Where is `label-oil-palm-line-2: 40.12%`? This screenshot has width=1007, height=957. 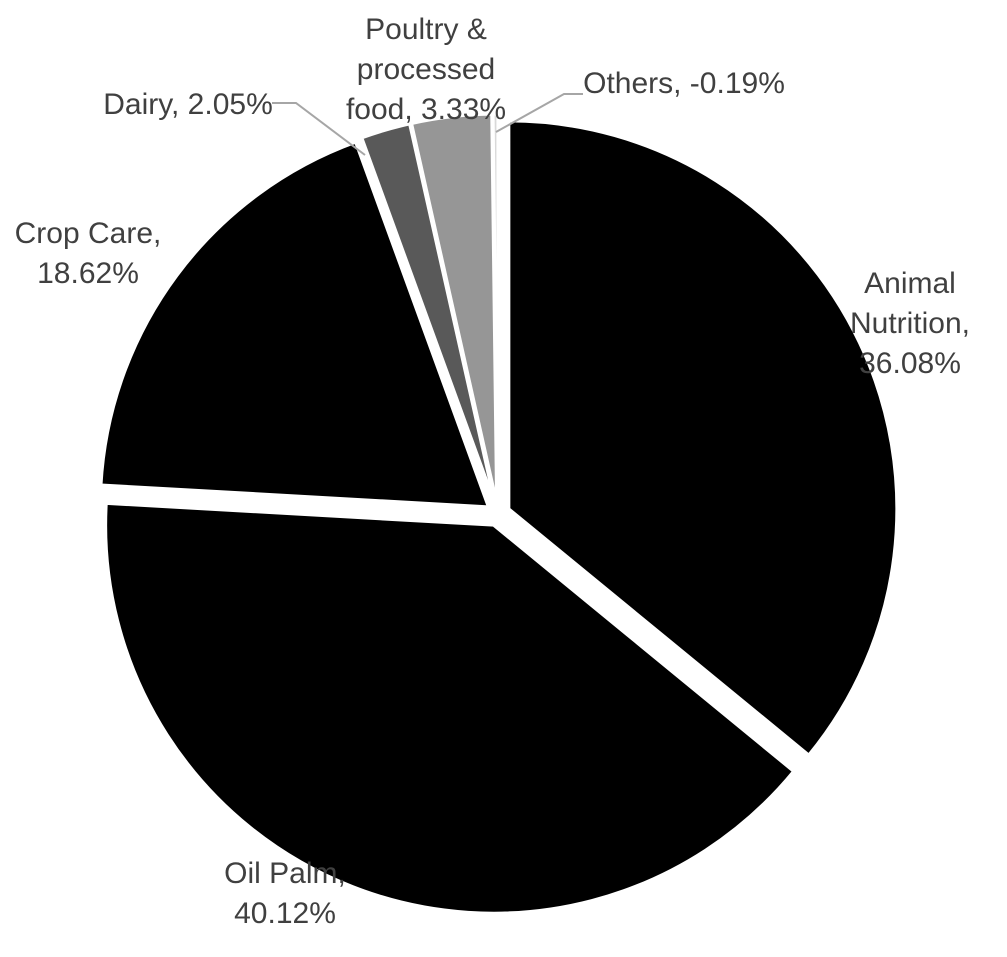
label-oil-palm-line-2: 40.12% is located at coordinates (285, 913).